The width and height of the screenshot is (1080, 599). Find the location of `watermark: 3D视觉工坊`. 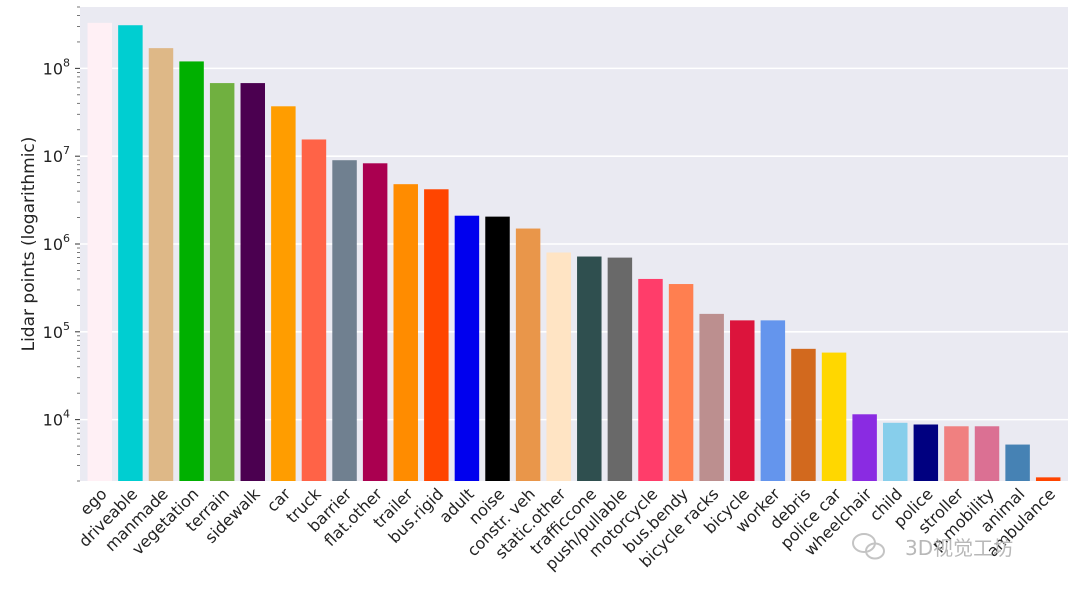

watermark: 3D视觉工坊 is located at coordinates (932, 546).